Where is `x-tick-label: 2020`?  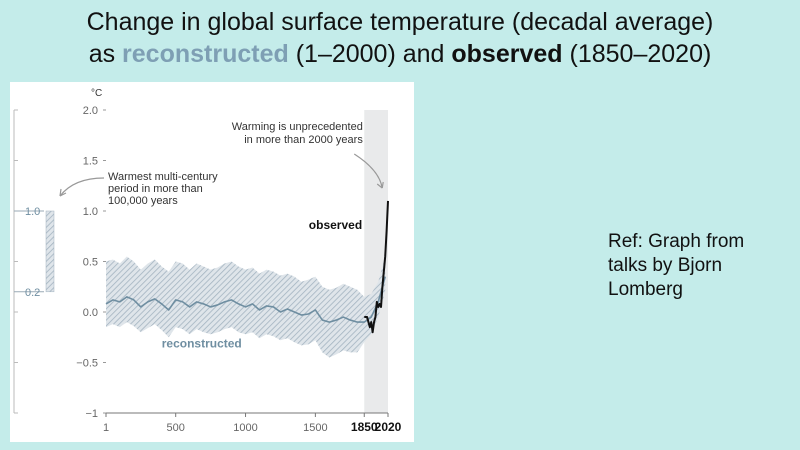
x-tick-label: 2020 is located at coordinates (388, 427).